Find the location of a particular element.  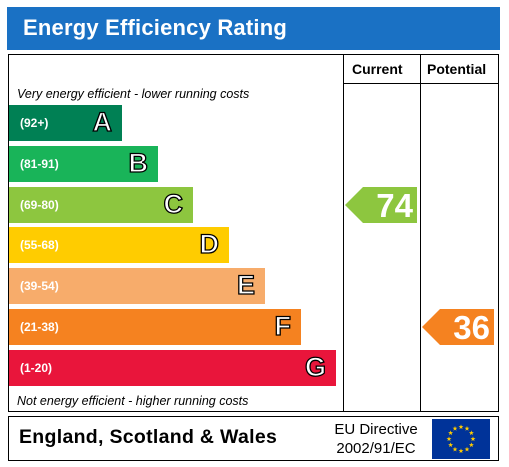

header-divider is located at coordinates (421, 83).